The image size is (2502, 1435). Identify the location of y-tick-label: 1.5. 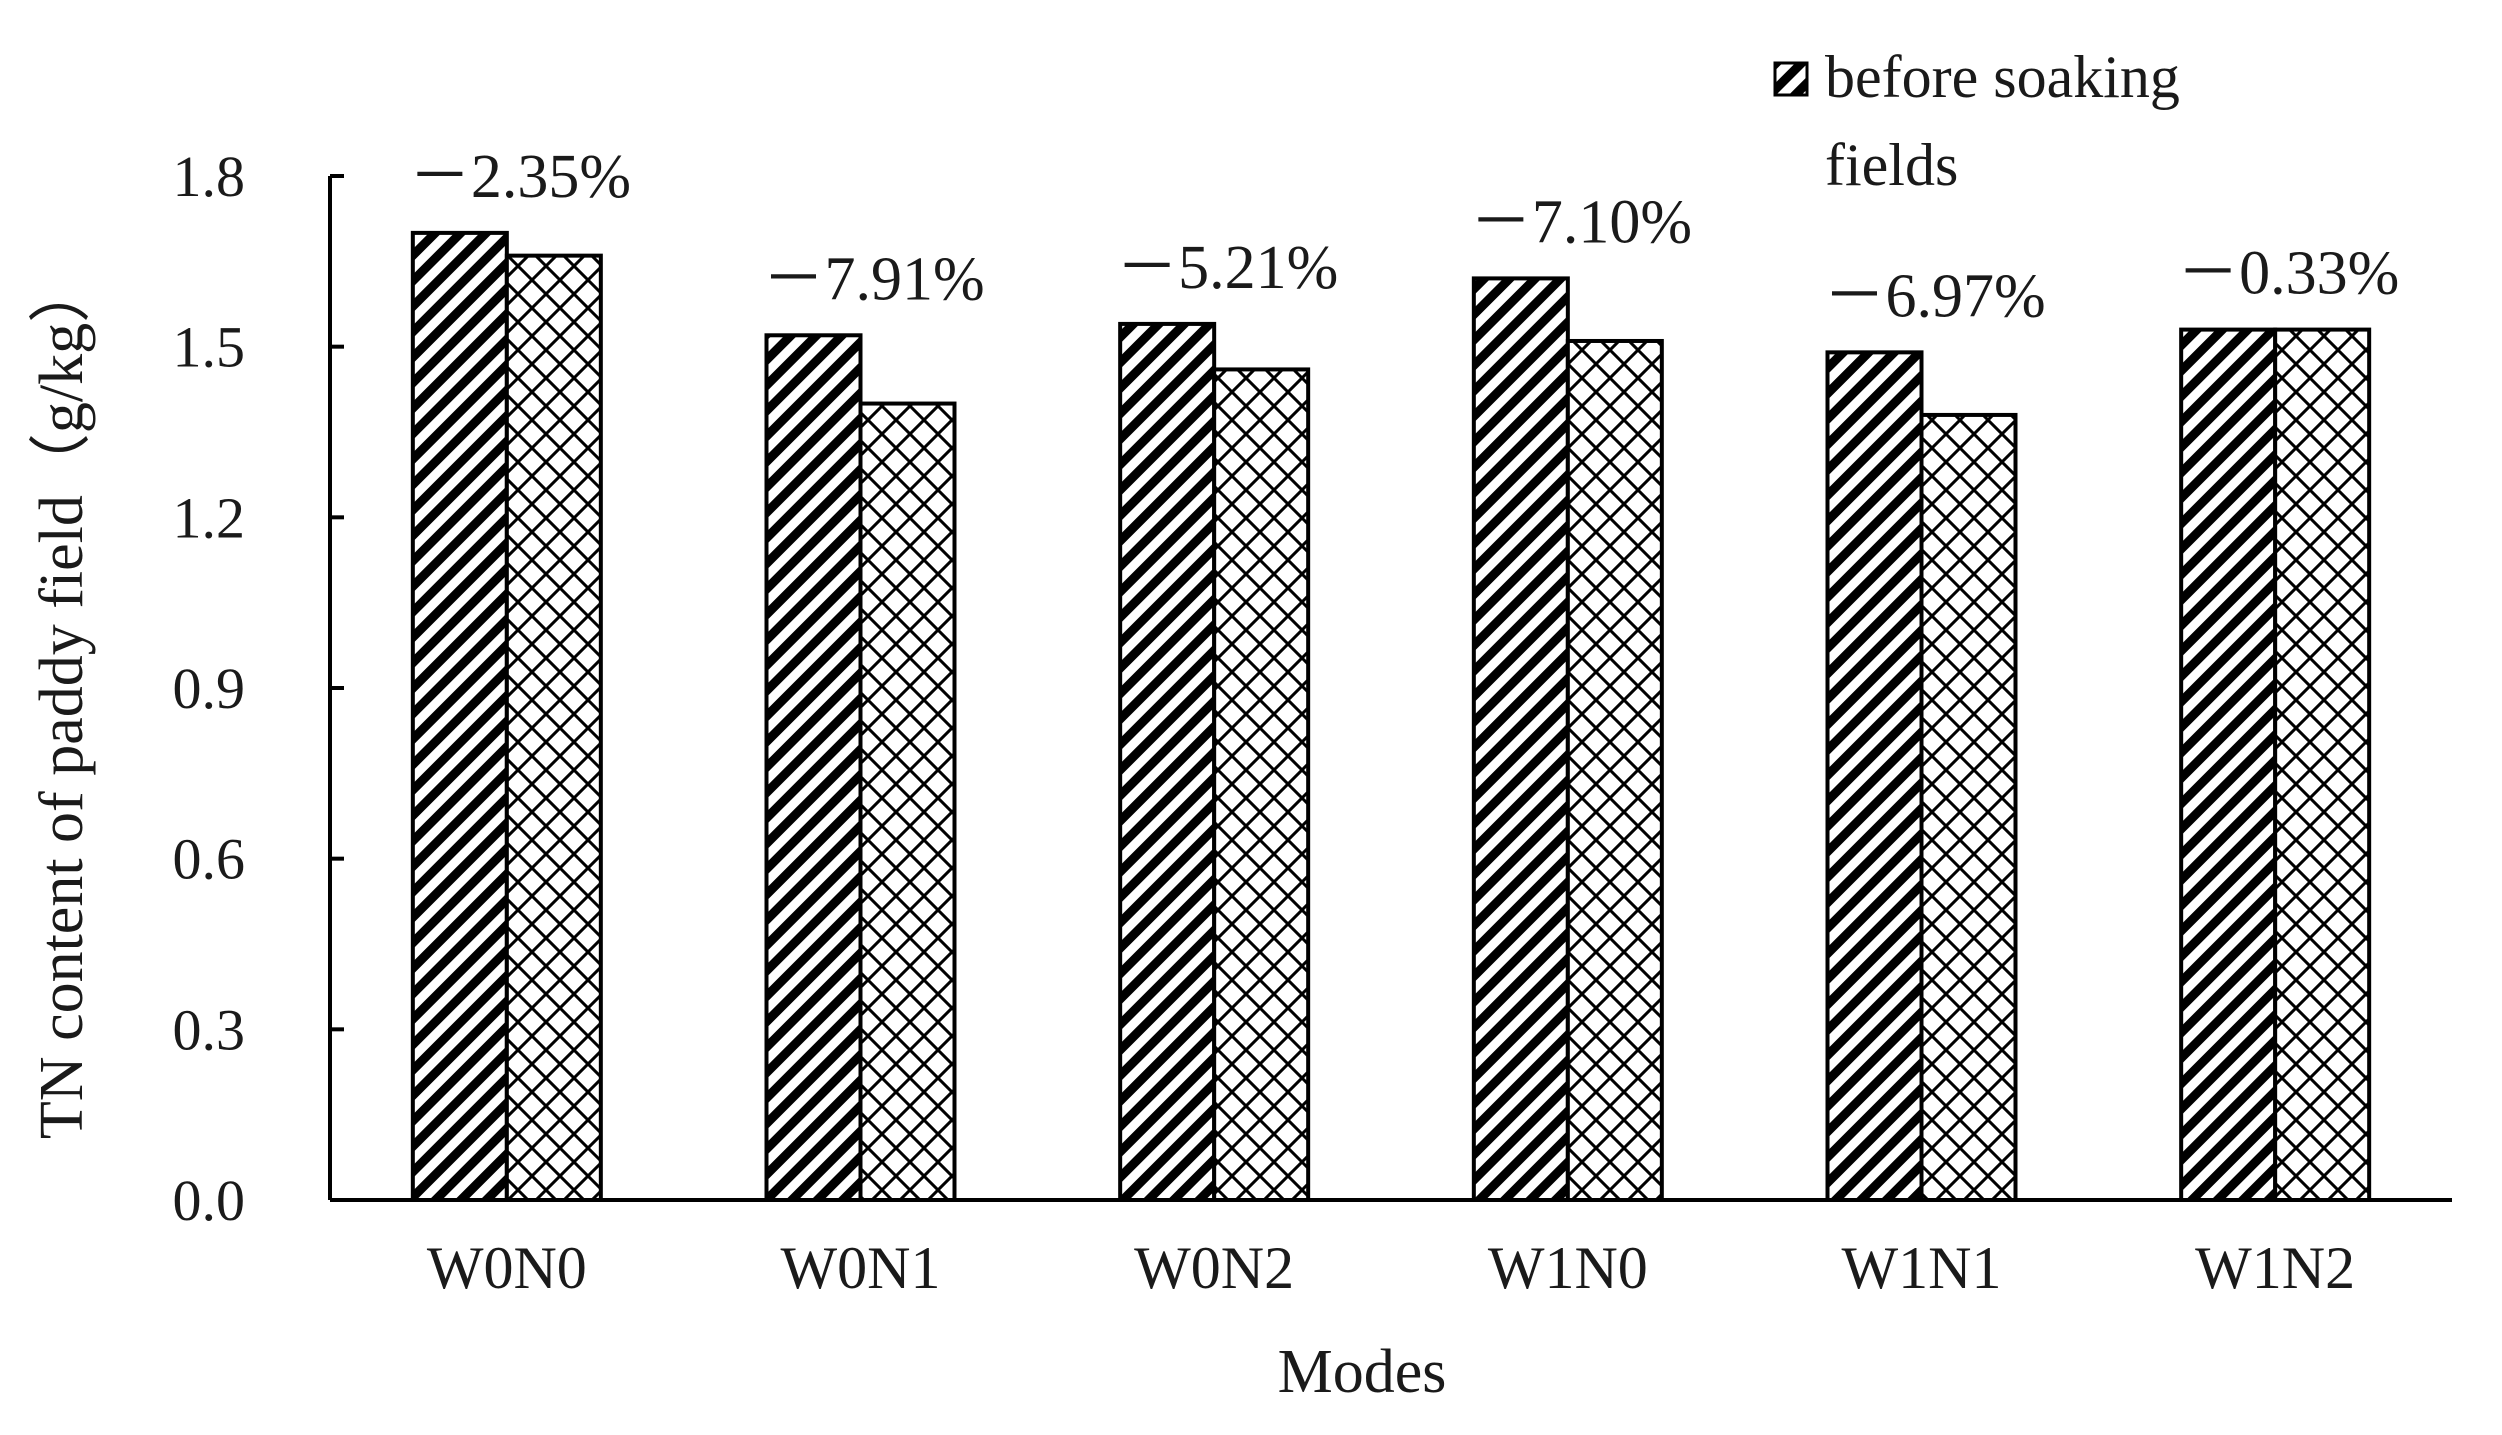
(209, 347).